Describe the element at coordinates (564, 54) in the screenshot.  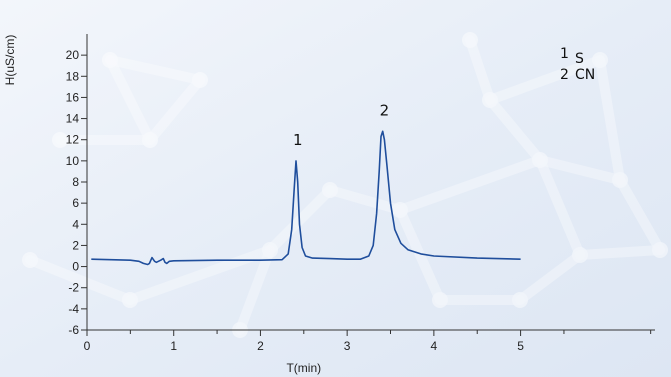
I see `legend-entry-number: 1` at that location.